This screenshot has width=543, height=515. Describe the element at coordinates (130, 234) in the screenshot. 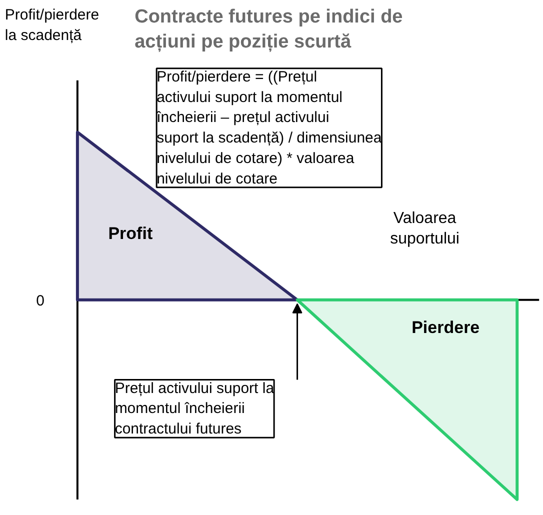

I see `annotation: Profit` at that location.